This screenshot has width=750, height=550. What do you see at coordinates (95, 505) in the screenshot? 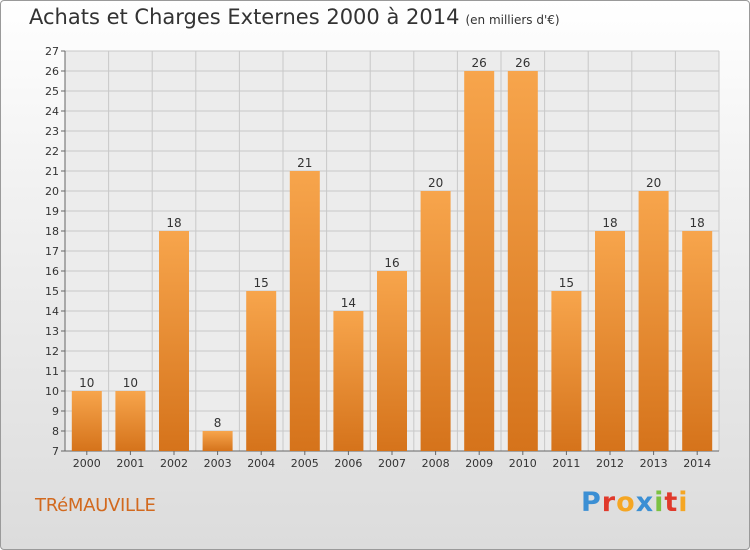
I see `commune-name: TRéMAUVILLE` at bounding box center [95, 505].